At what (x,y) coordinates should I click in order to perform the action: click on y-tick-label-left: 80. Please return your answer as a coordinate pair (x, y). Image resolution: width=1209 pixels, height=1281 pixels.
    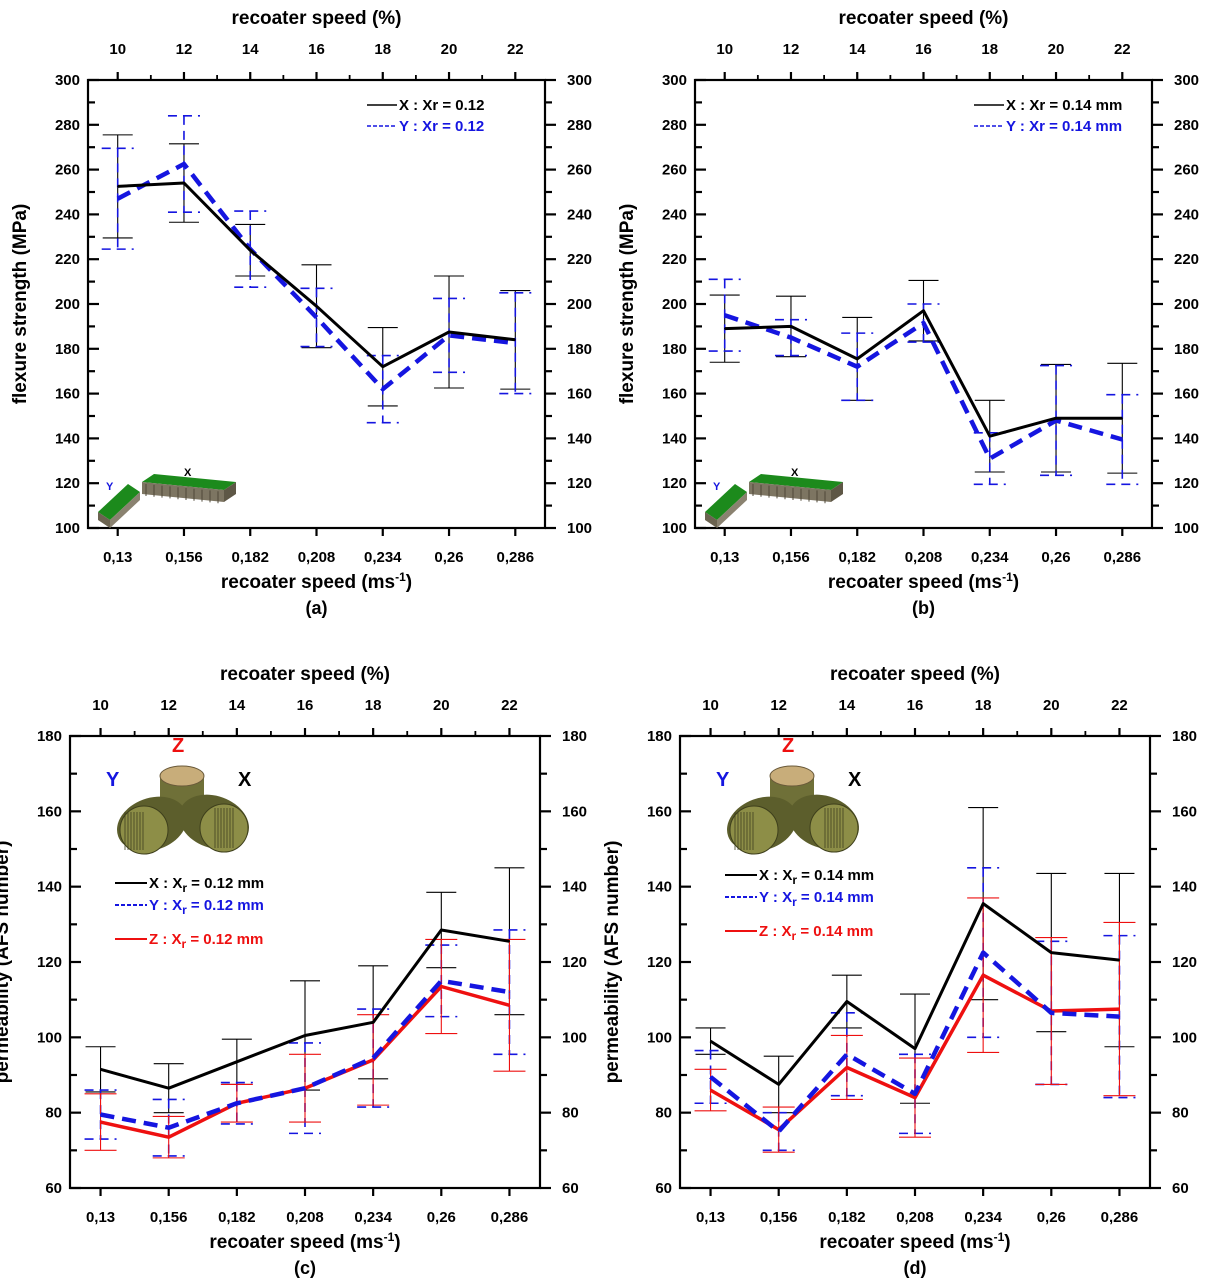
    Looking at the image, I should click on (663, 1113).